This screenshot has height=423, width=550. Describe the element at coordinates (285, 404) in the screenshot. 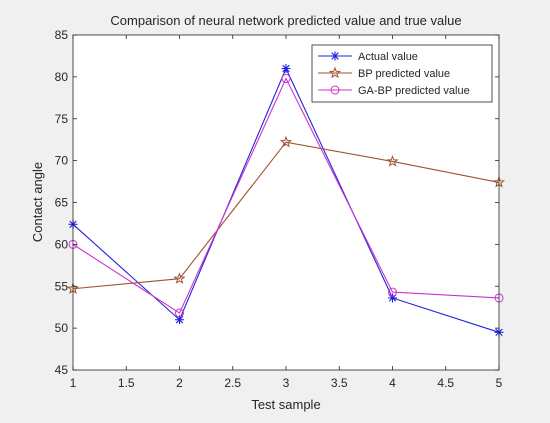

I see `x-axis-label: Test sample` at that location.